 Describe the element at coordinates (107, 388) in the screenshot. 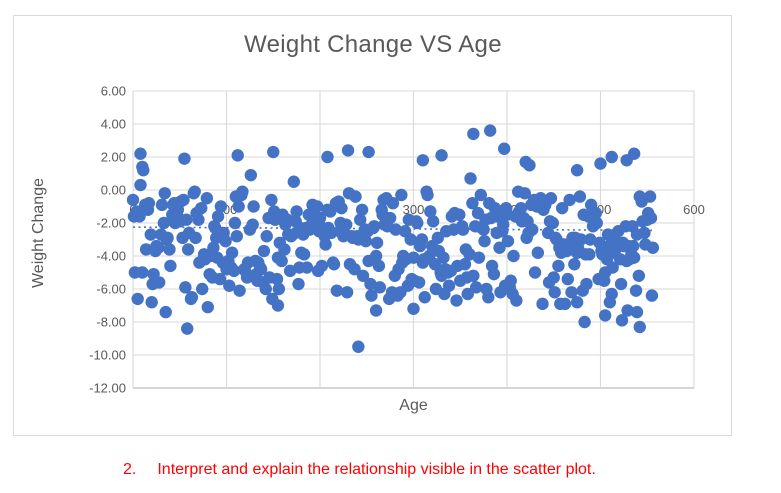

I see `y-tick-label: -12.00` at that location.